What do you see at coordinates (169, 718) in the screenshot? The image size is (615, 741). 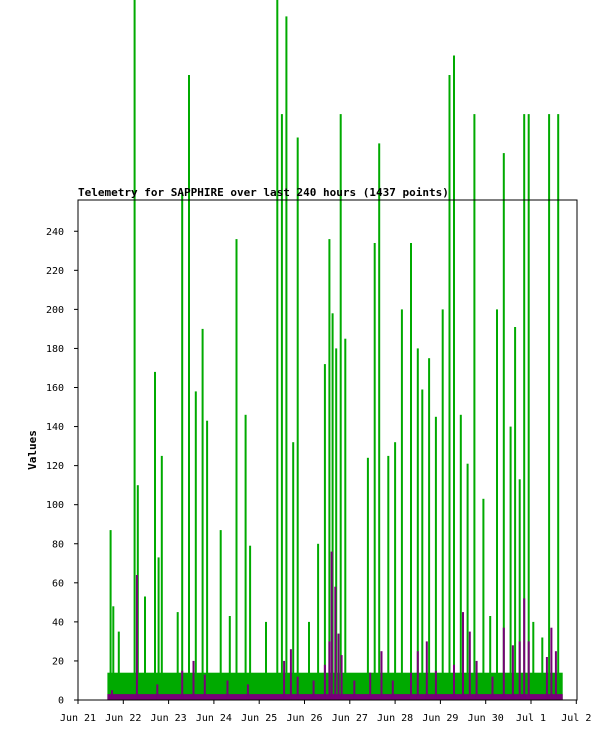 I see `x-tick-label: Jun 23` at bounding box center [169, 718].